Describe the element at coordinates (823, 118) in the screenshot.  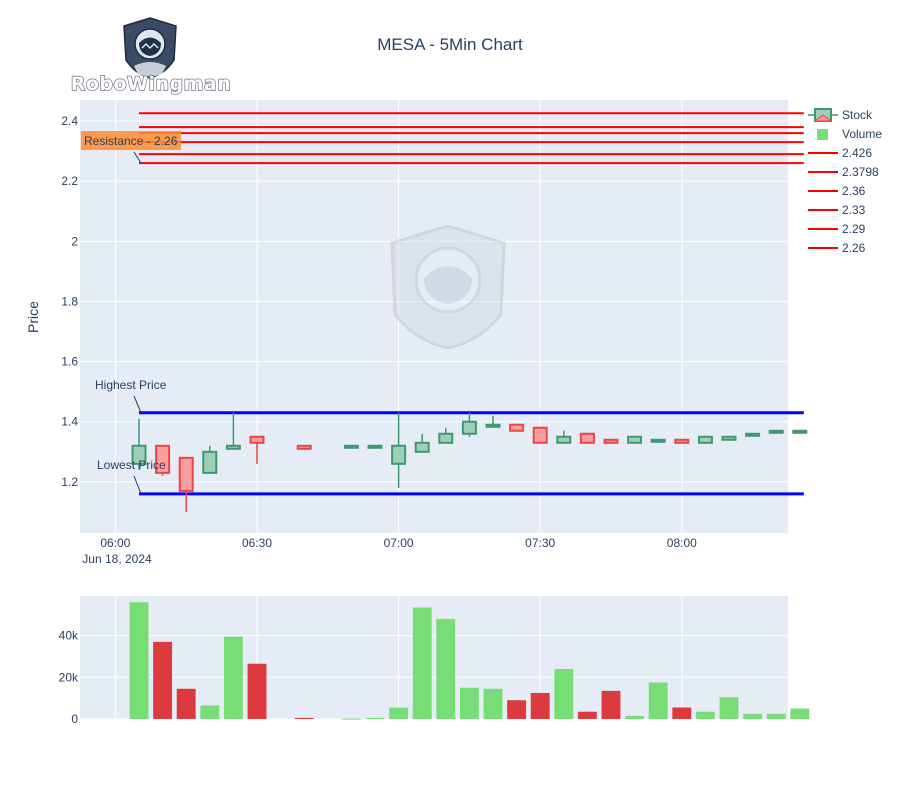
I see `legend-candle-icon` at that location.